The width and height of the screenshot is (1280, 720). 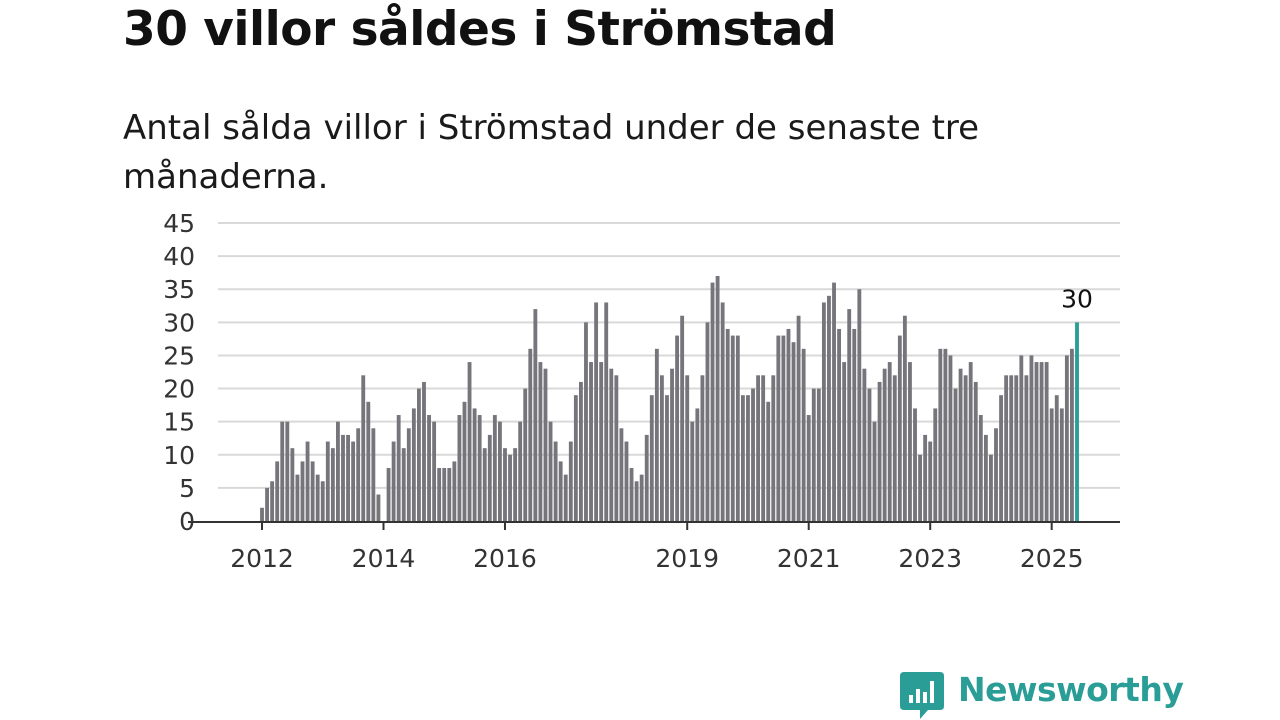 What do you see at coordinates (922, 695) in the screenshot?
I see `bar-chart-speech-bubble-icon` at bounding box center [922, 695].